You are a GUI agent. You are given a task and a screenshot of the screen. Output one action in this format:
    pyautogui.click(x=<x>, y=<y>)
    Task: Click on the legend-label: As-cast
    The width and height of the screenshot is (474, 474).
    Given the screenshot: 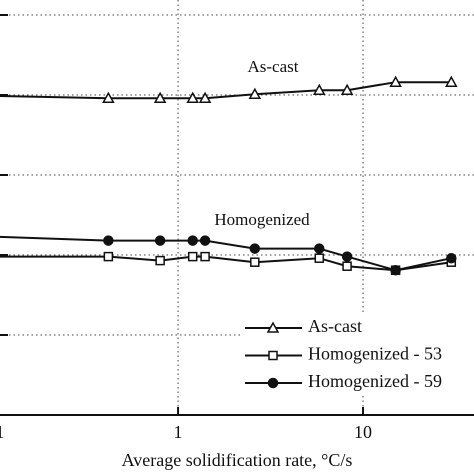 What is the action you would take?
    pyautogui.click(x=335, y=326)
    